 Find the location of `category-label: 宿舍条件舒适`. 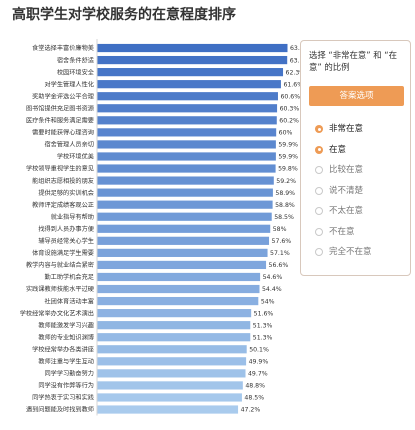

category-label: 宿舍条件舒适 is located at coordinates (75, 60).